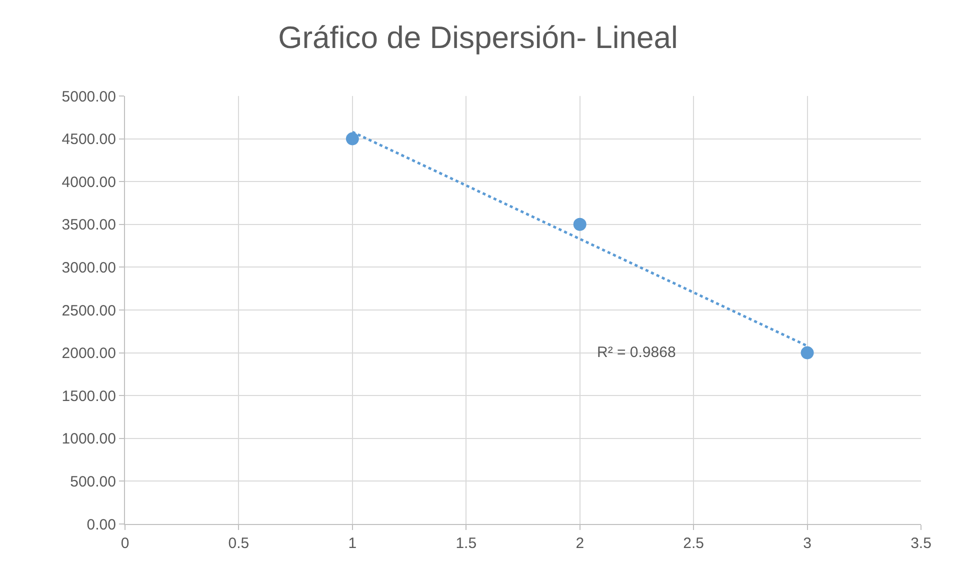 The height and width of the screenshot is (581, 956). What do you see at coordinates (89, 139) in the screenshot?
I see `y-tick-label: 4500.00` at bounding box center [89, 139].